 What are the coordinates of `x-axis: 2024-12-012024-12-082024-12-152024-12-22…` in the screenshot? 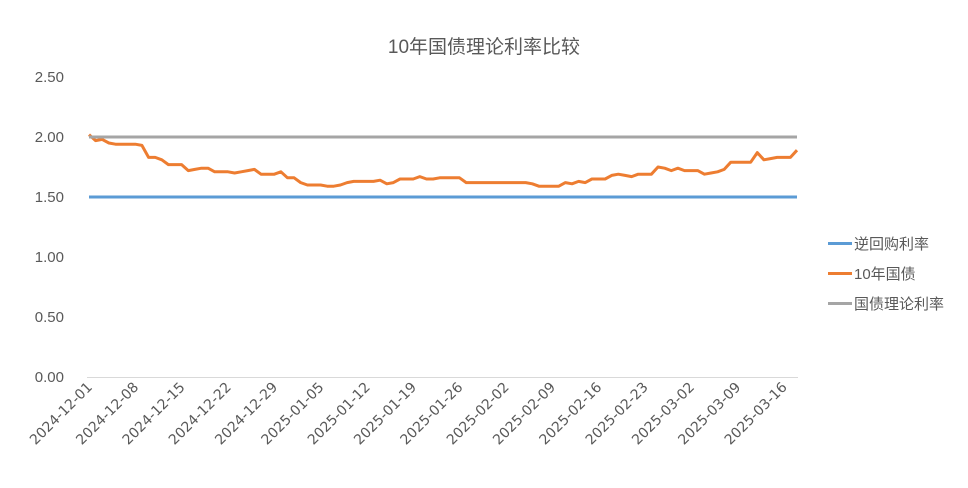 It's located at (409, 413).